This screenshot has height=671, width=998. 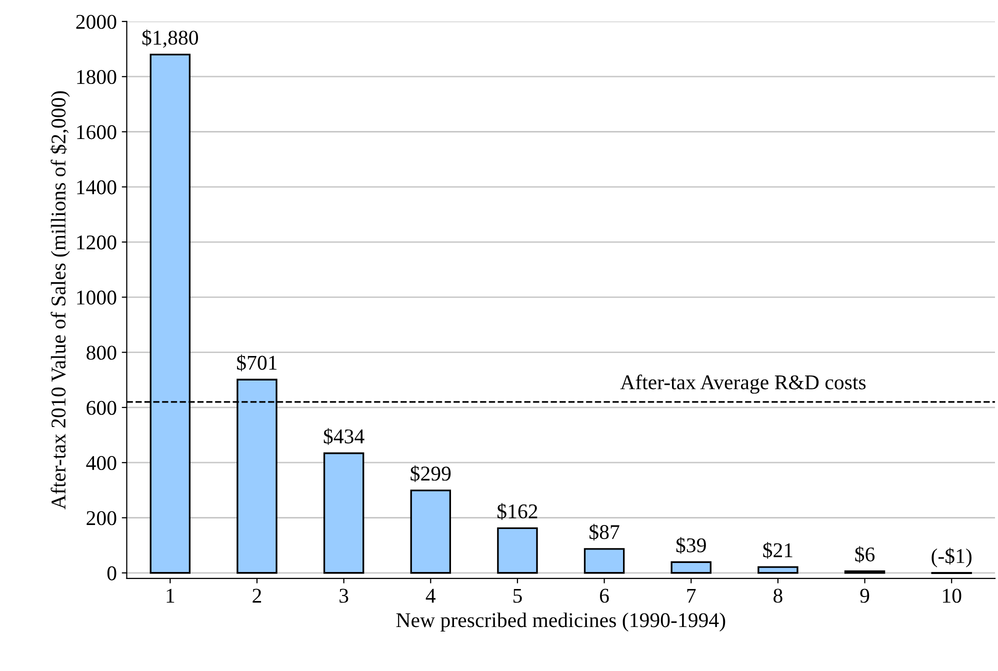 I want to click on y-tick-label: 1000, so click(x=96, y=297).